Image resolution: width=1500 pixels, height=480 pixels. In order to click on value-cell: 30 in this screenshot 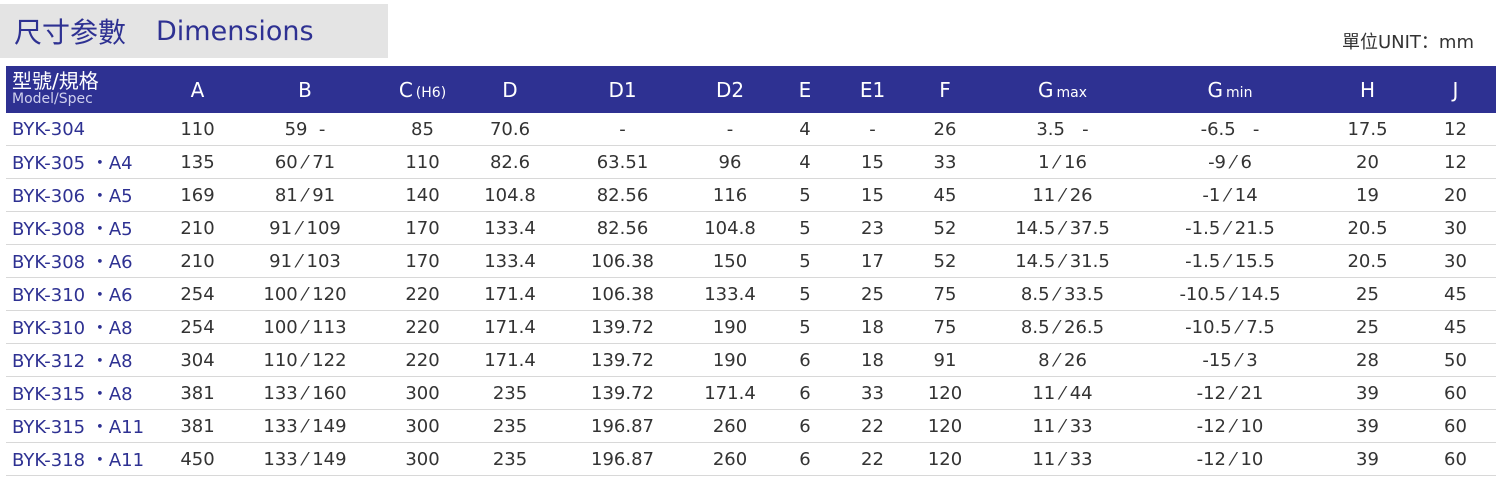, I will do `click(1455, 228)`.